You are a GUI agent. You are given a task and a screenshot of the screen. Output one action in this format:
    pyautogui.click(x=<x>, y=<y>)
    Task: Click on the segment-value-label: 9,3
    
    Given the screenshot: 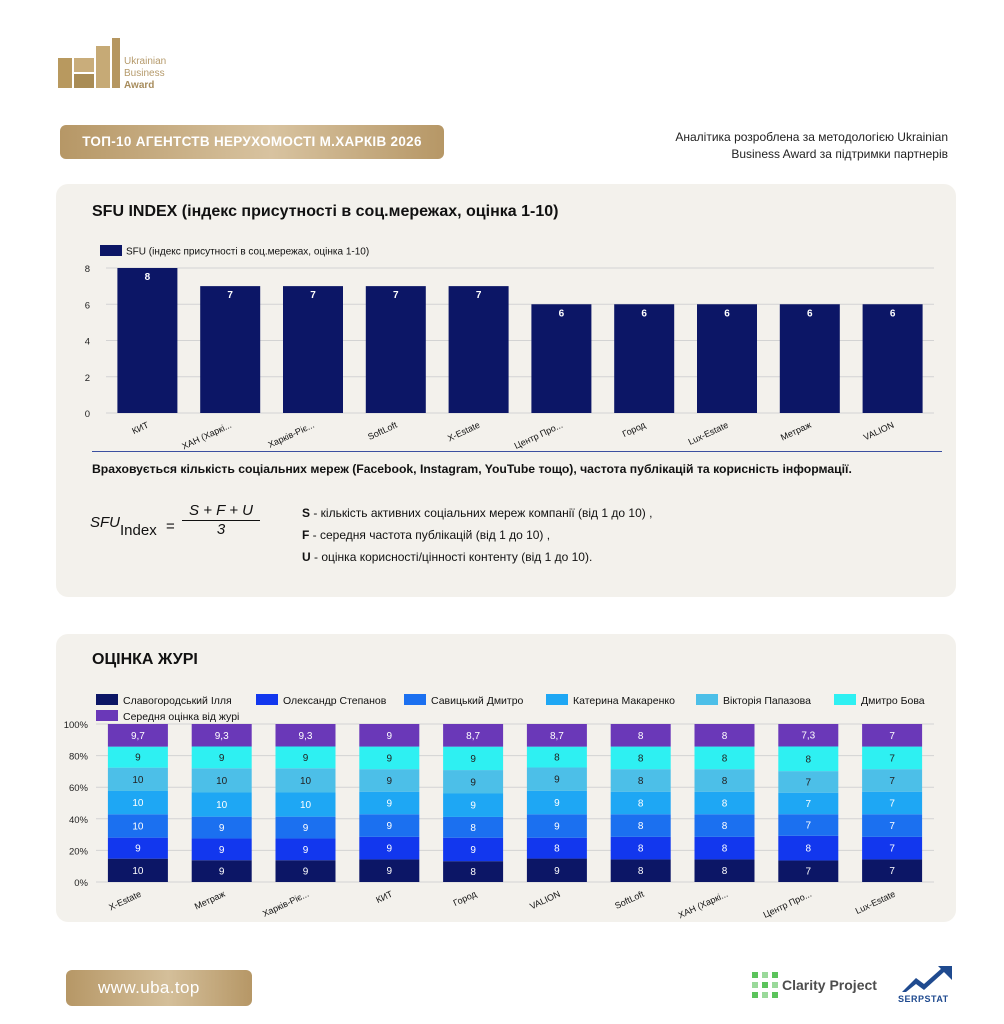 What is the action you would take?
    pyautogui.click(x=306, y=736)
    